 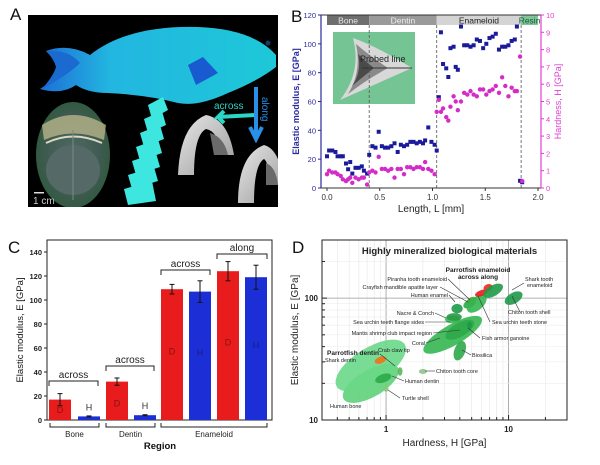 What do you see at coordinates (258, 174) in the screenshot?
I see `tooth-model-along` at bounding box center [258, 174].